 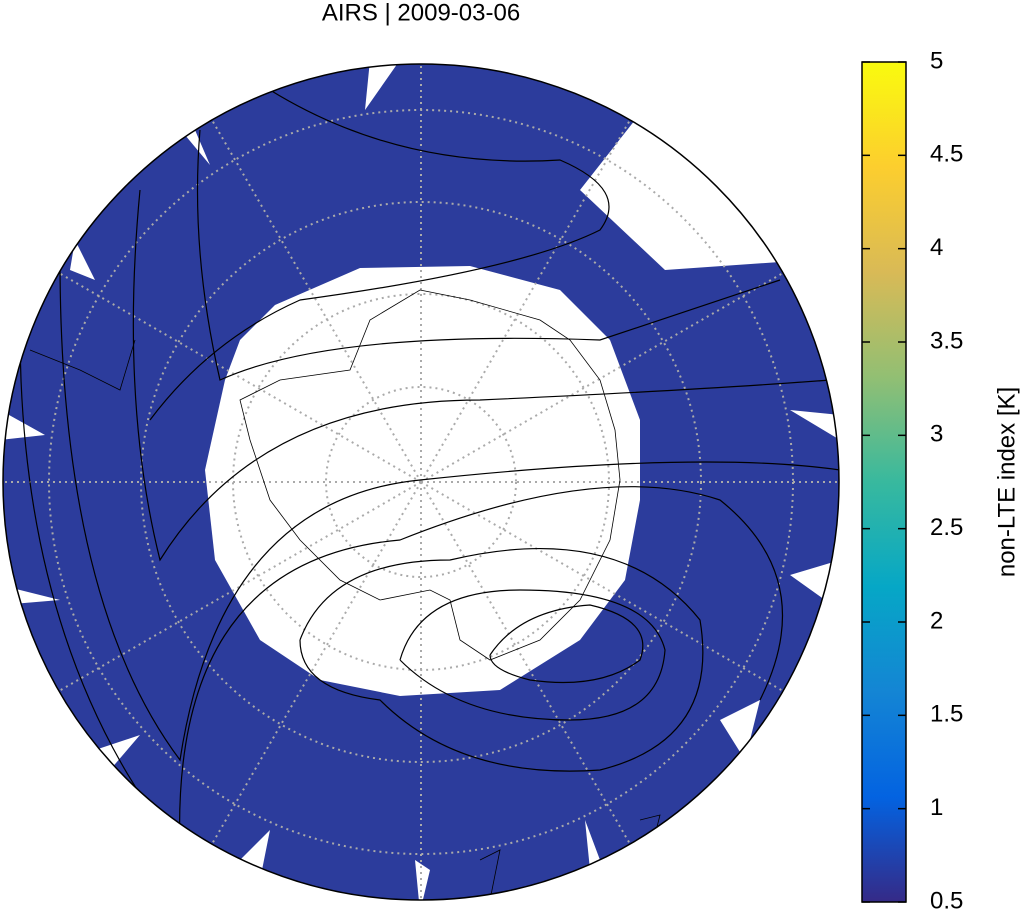 What do you see at coordinates (936, 247) in the screenshot?
I see `colorbar-tick-label: 4` at bounding box center [936, 247].